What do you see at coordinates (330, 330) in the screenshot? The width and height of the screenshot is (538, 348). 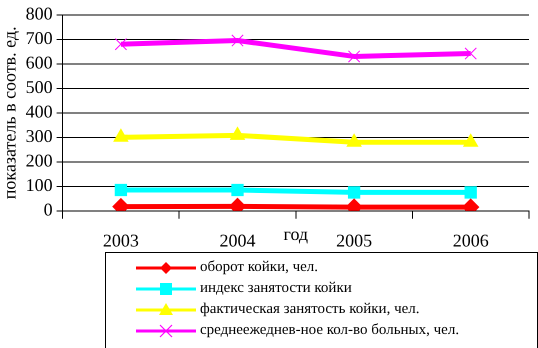 I see `legend-label: среднеежеднев-ное кол-во больных, чел.` at bounding box center [330, 330].